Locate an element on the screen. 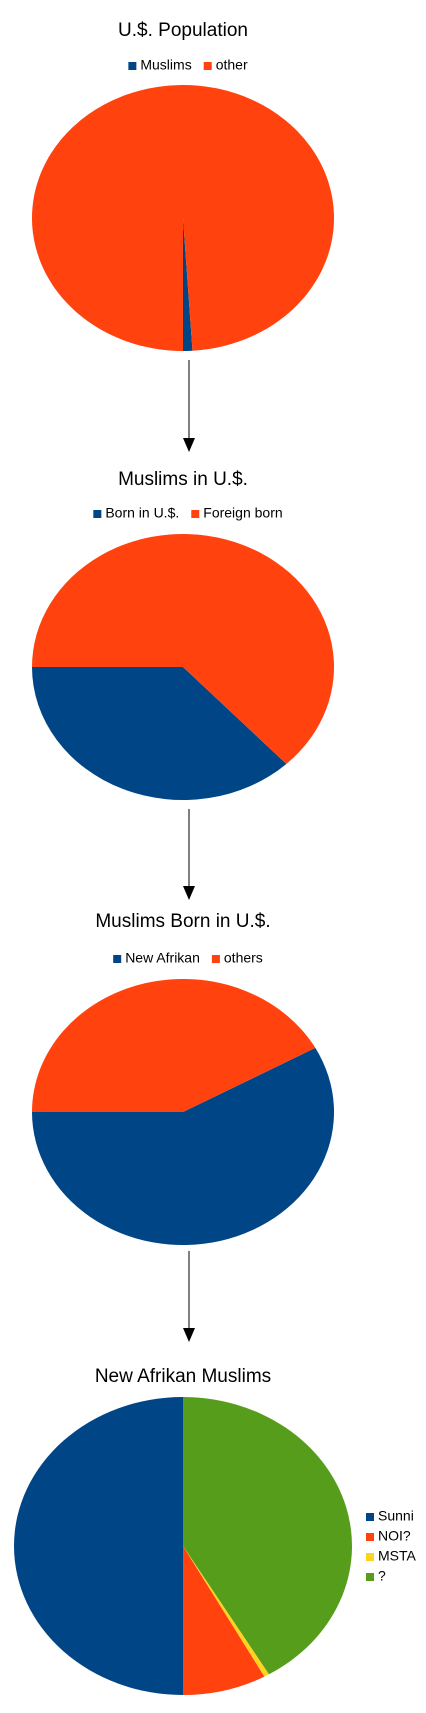 Image resolution: width=426 pixels, height=1713 pixels. chart-title: New Afrikan Muslims is located at coordinates (183, 1376).